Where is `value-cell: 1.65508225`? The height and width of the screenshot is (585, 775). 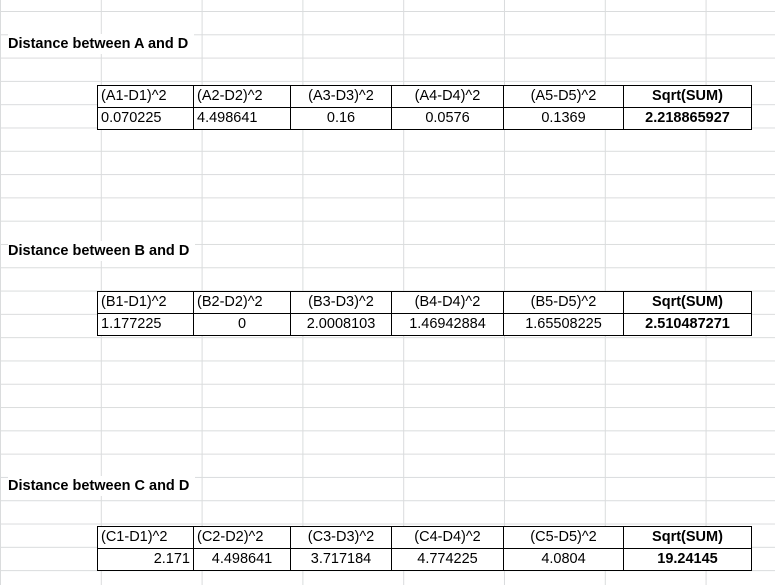 value-cell: 1.65508225 is located at coordinates (563, 324).